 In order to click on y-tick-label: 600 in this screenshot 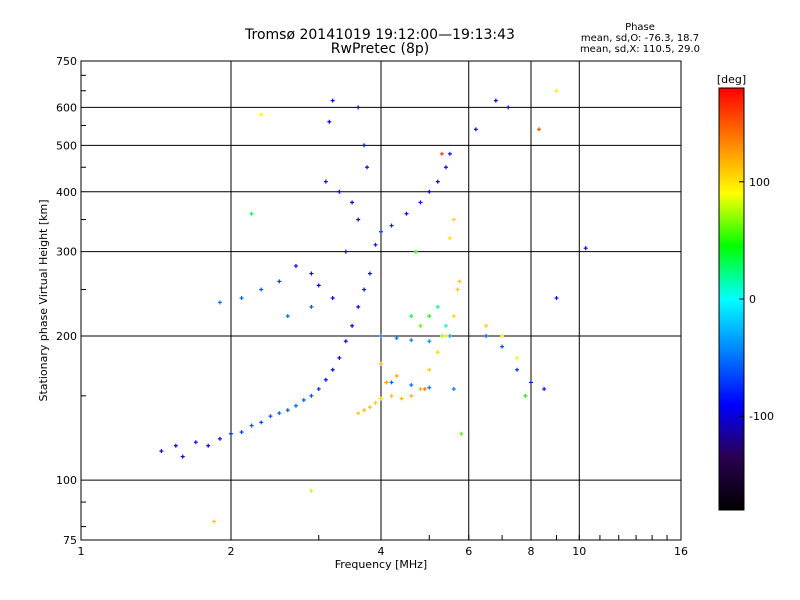, I will do `click(66, 107)`.